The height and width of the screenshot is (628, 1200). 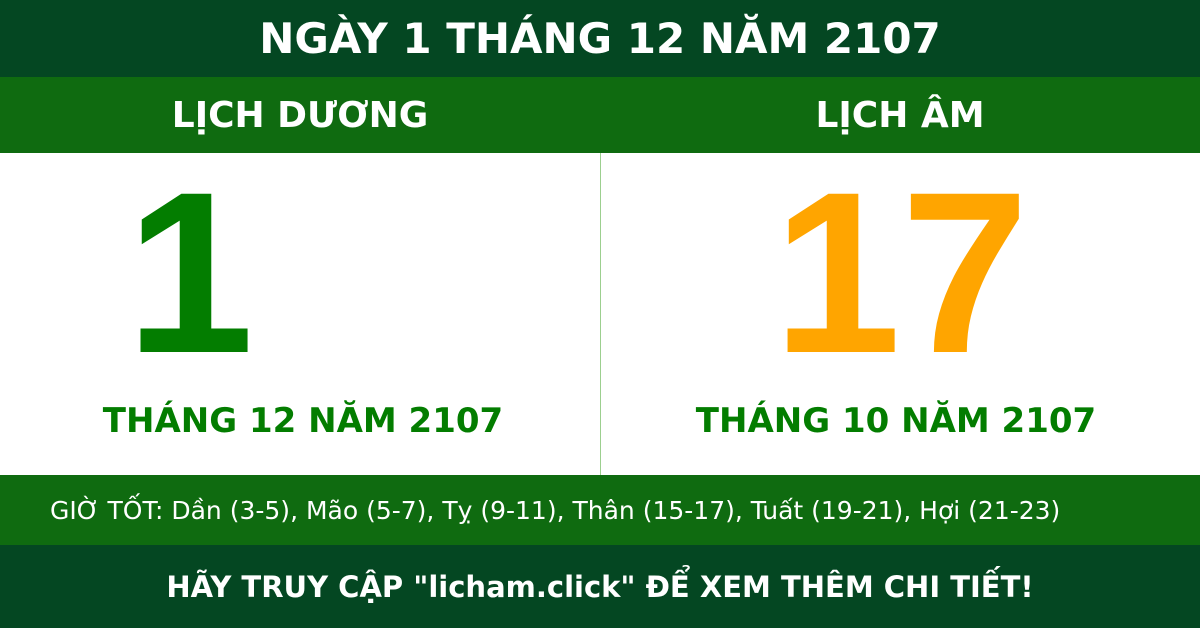 I want to click on lunar-calendar-label: LỊCH ÂM, so click(x=900, y=115).